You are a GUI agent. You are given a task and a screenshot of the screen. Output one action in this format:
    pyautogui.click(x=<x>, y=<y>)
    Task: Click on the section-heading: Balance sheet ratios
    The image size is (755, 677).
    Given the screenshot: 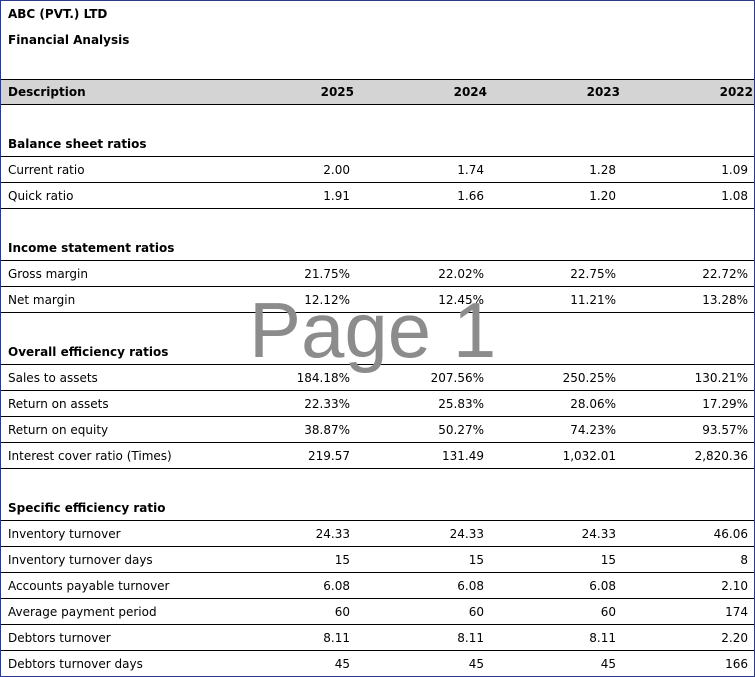 What is the action you would take?
    pyautogui.click(x=377, y=144)
    